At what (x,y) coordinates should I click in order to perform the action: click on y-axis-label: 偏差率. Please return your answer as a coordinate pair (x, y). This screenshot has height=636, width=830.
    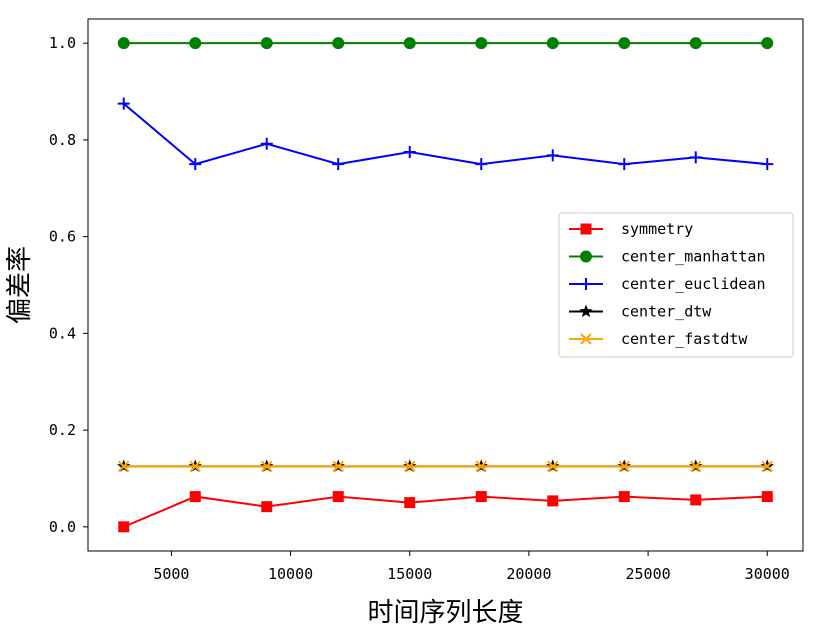
    Looking at the image, I should click on (20, 285).